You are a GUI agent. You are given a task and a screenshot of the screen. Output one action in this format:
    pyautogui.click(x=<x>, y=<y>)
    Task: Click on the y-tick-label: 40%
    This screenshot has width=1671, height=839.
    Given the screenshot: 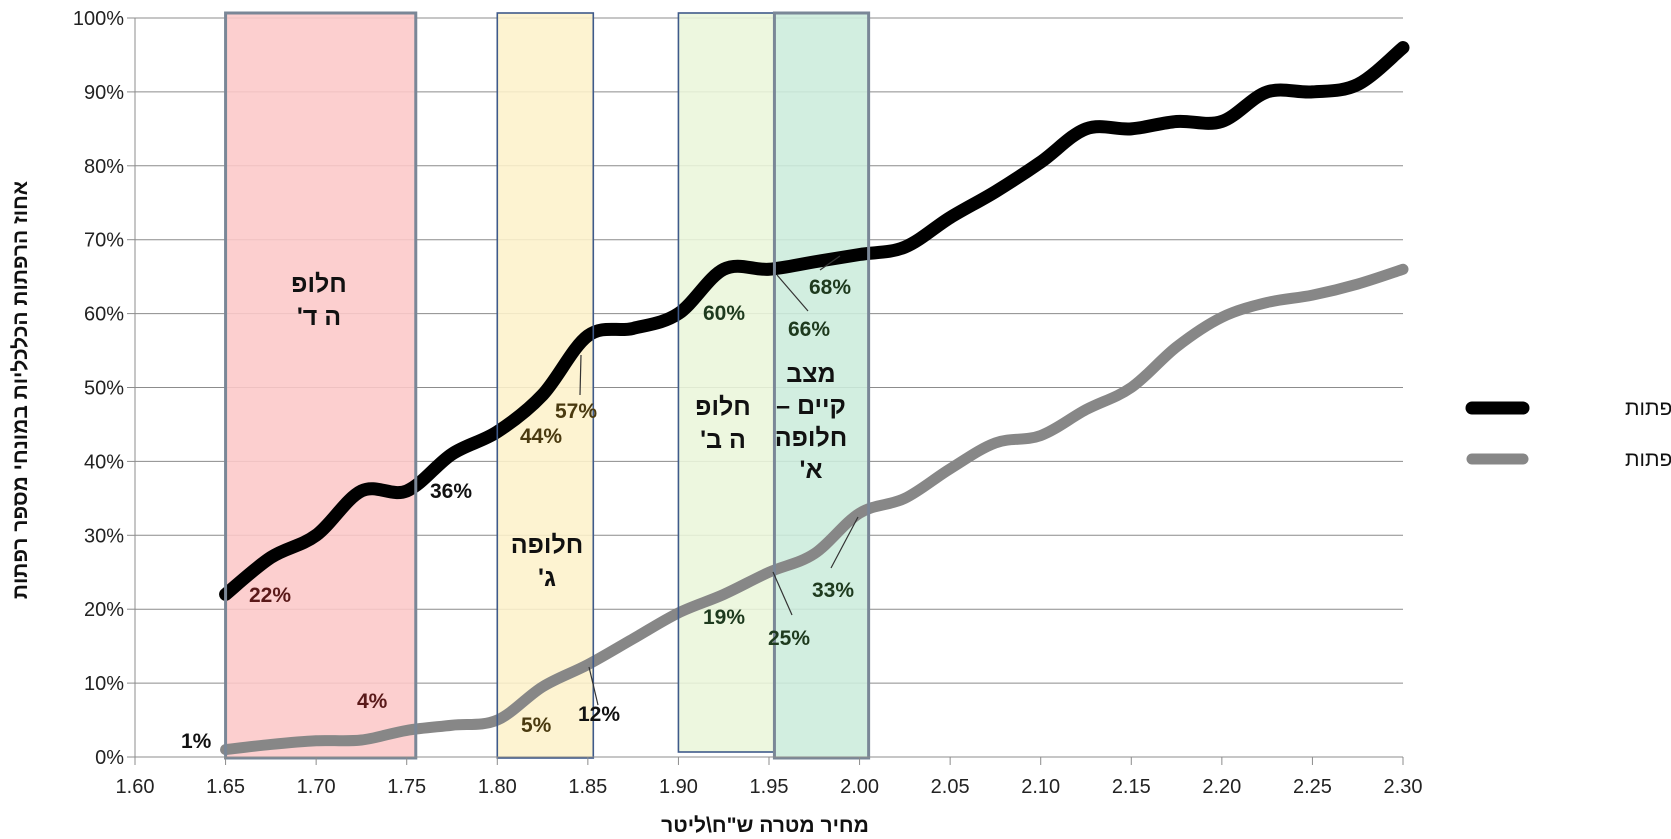 What is the action you would take?
    pyautogui.click(x=104, y=462)
    